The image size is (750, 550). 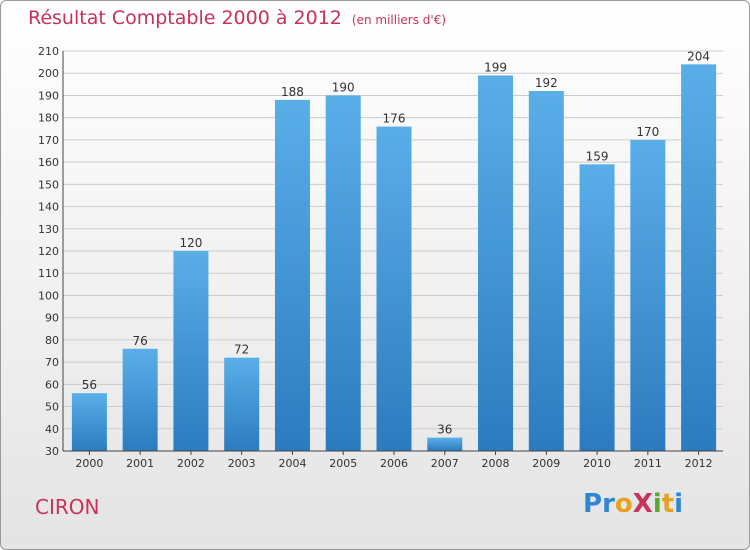 I want to click on bar-value-label: 170, so click(x=647, y=132).